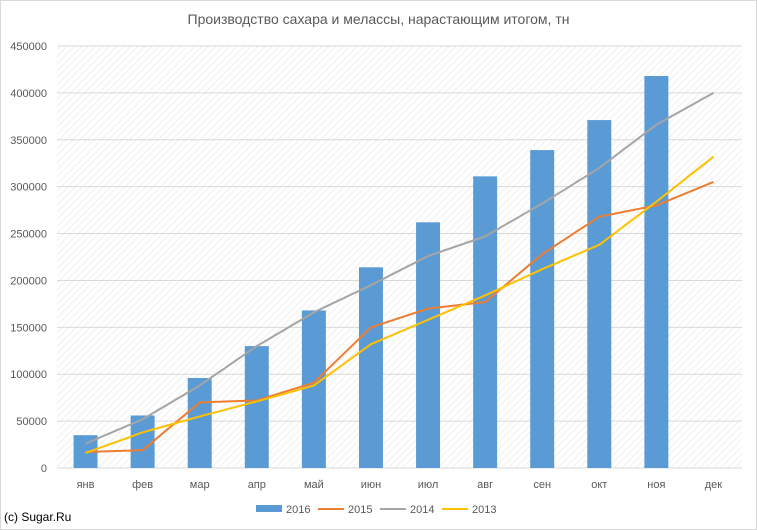 The width and height of the screenshot is (757, 530). Describe the element at coordinates (28, 375) in the screenshot. I see `y-tick-label: 100000` at that location.